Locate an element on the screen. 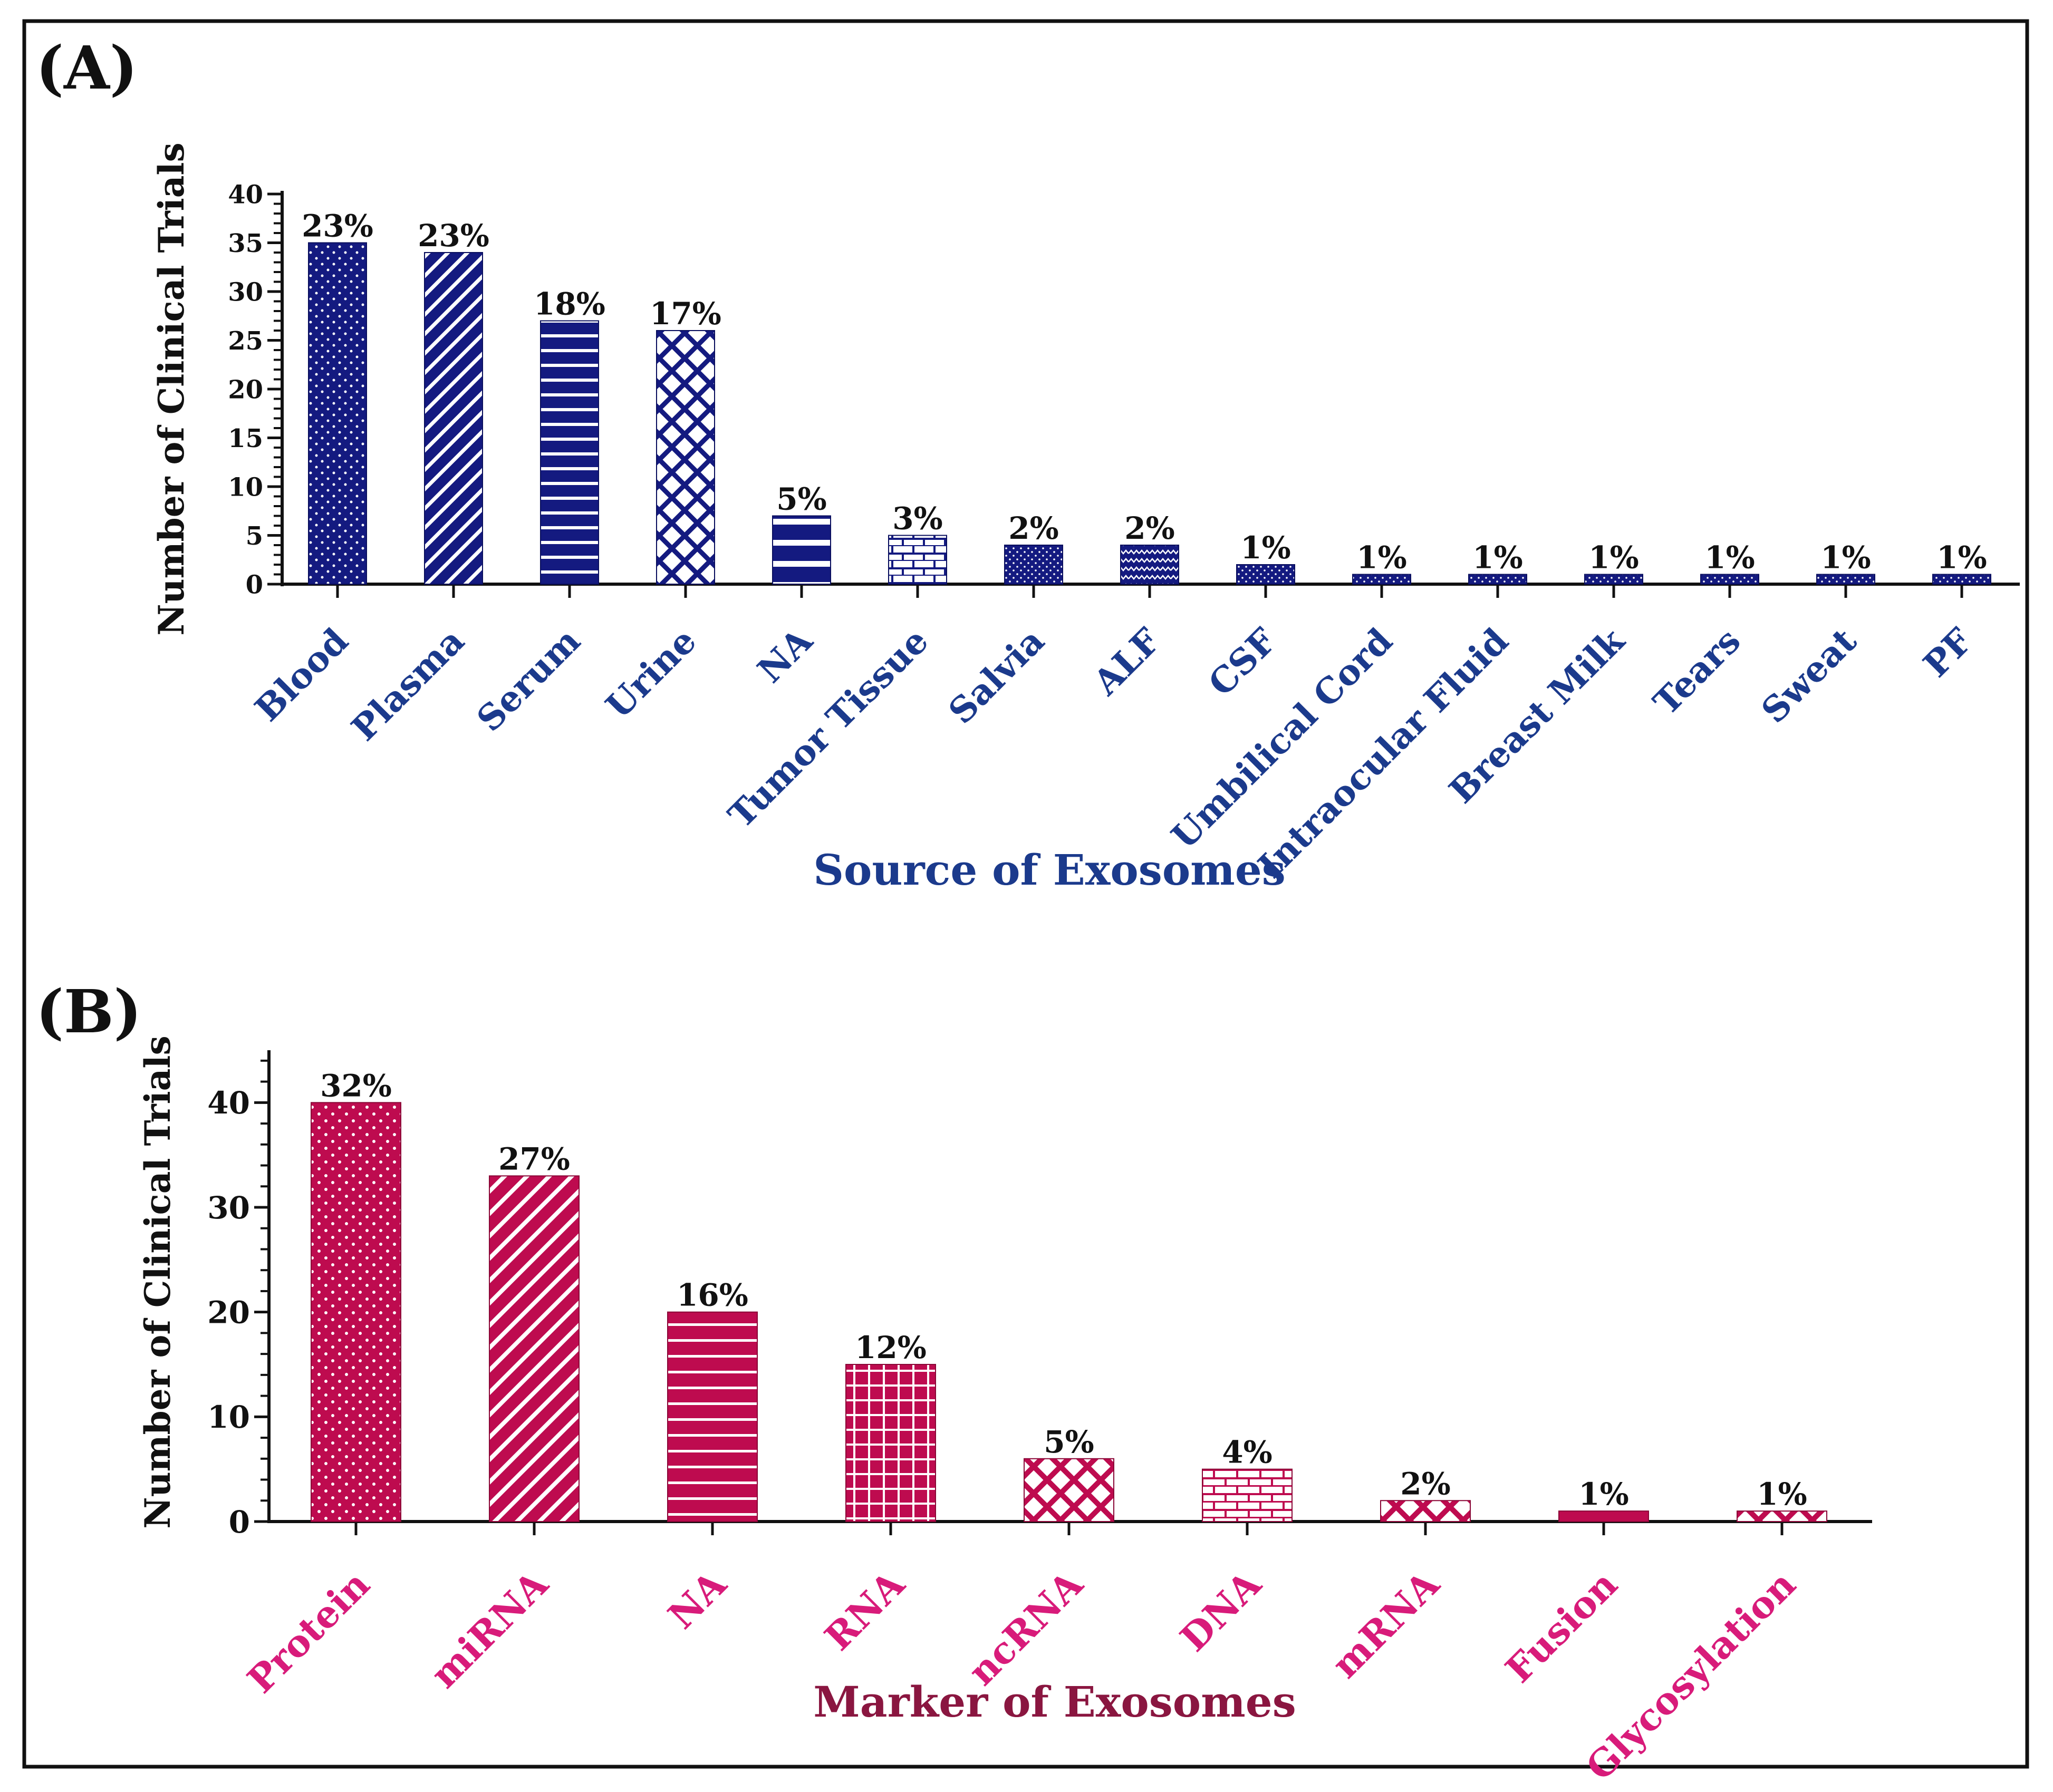 This screenshot has height=1792, width=2053. bar-salvia is located at coordinates (1033, 565).